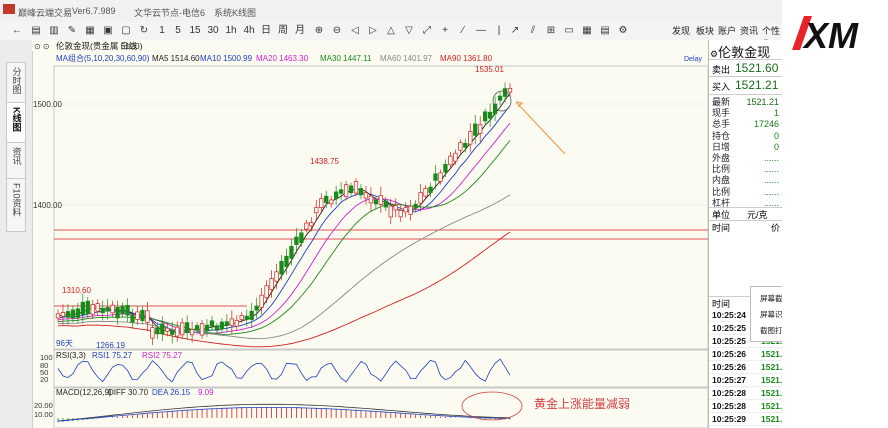  Describe the element at coordinates (249, 30) in the screenshot. I see `period-4h: 4h` at that location.